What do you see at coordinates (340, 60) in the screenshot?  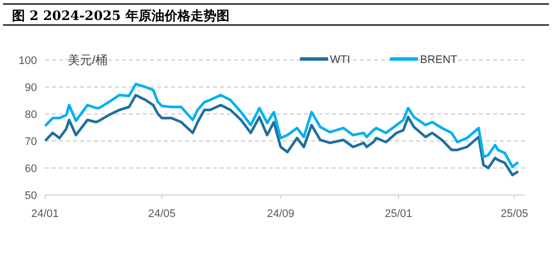 I see `legend-label: WTI` at bounding box center [340, 60].